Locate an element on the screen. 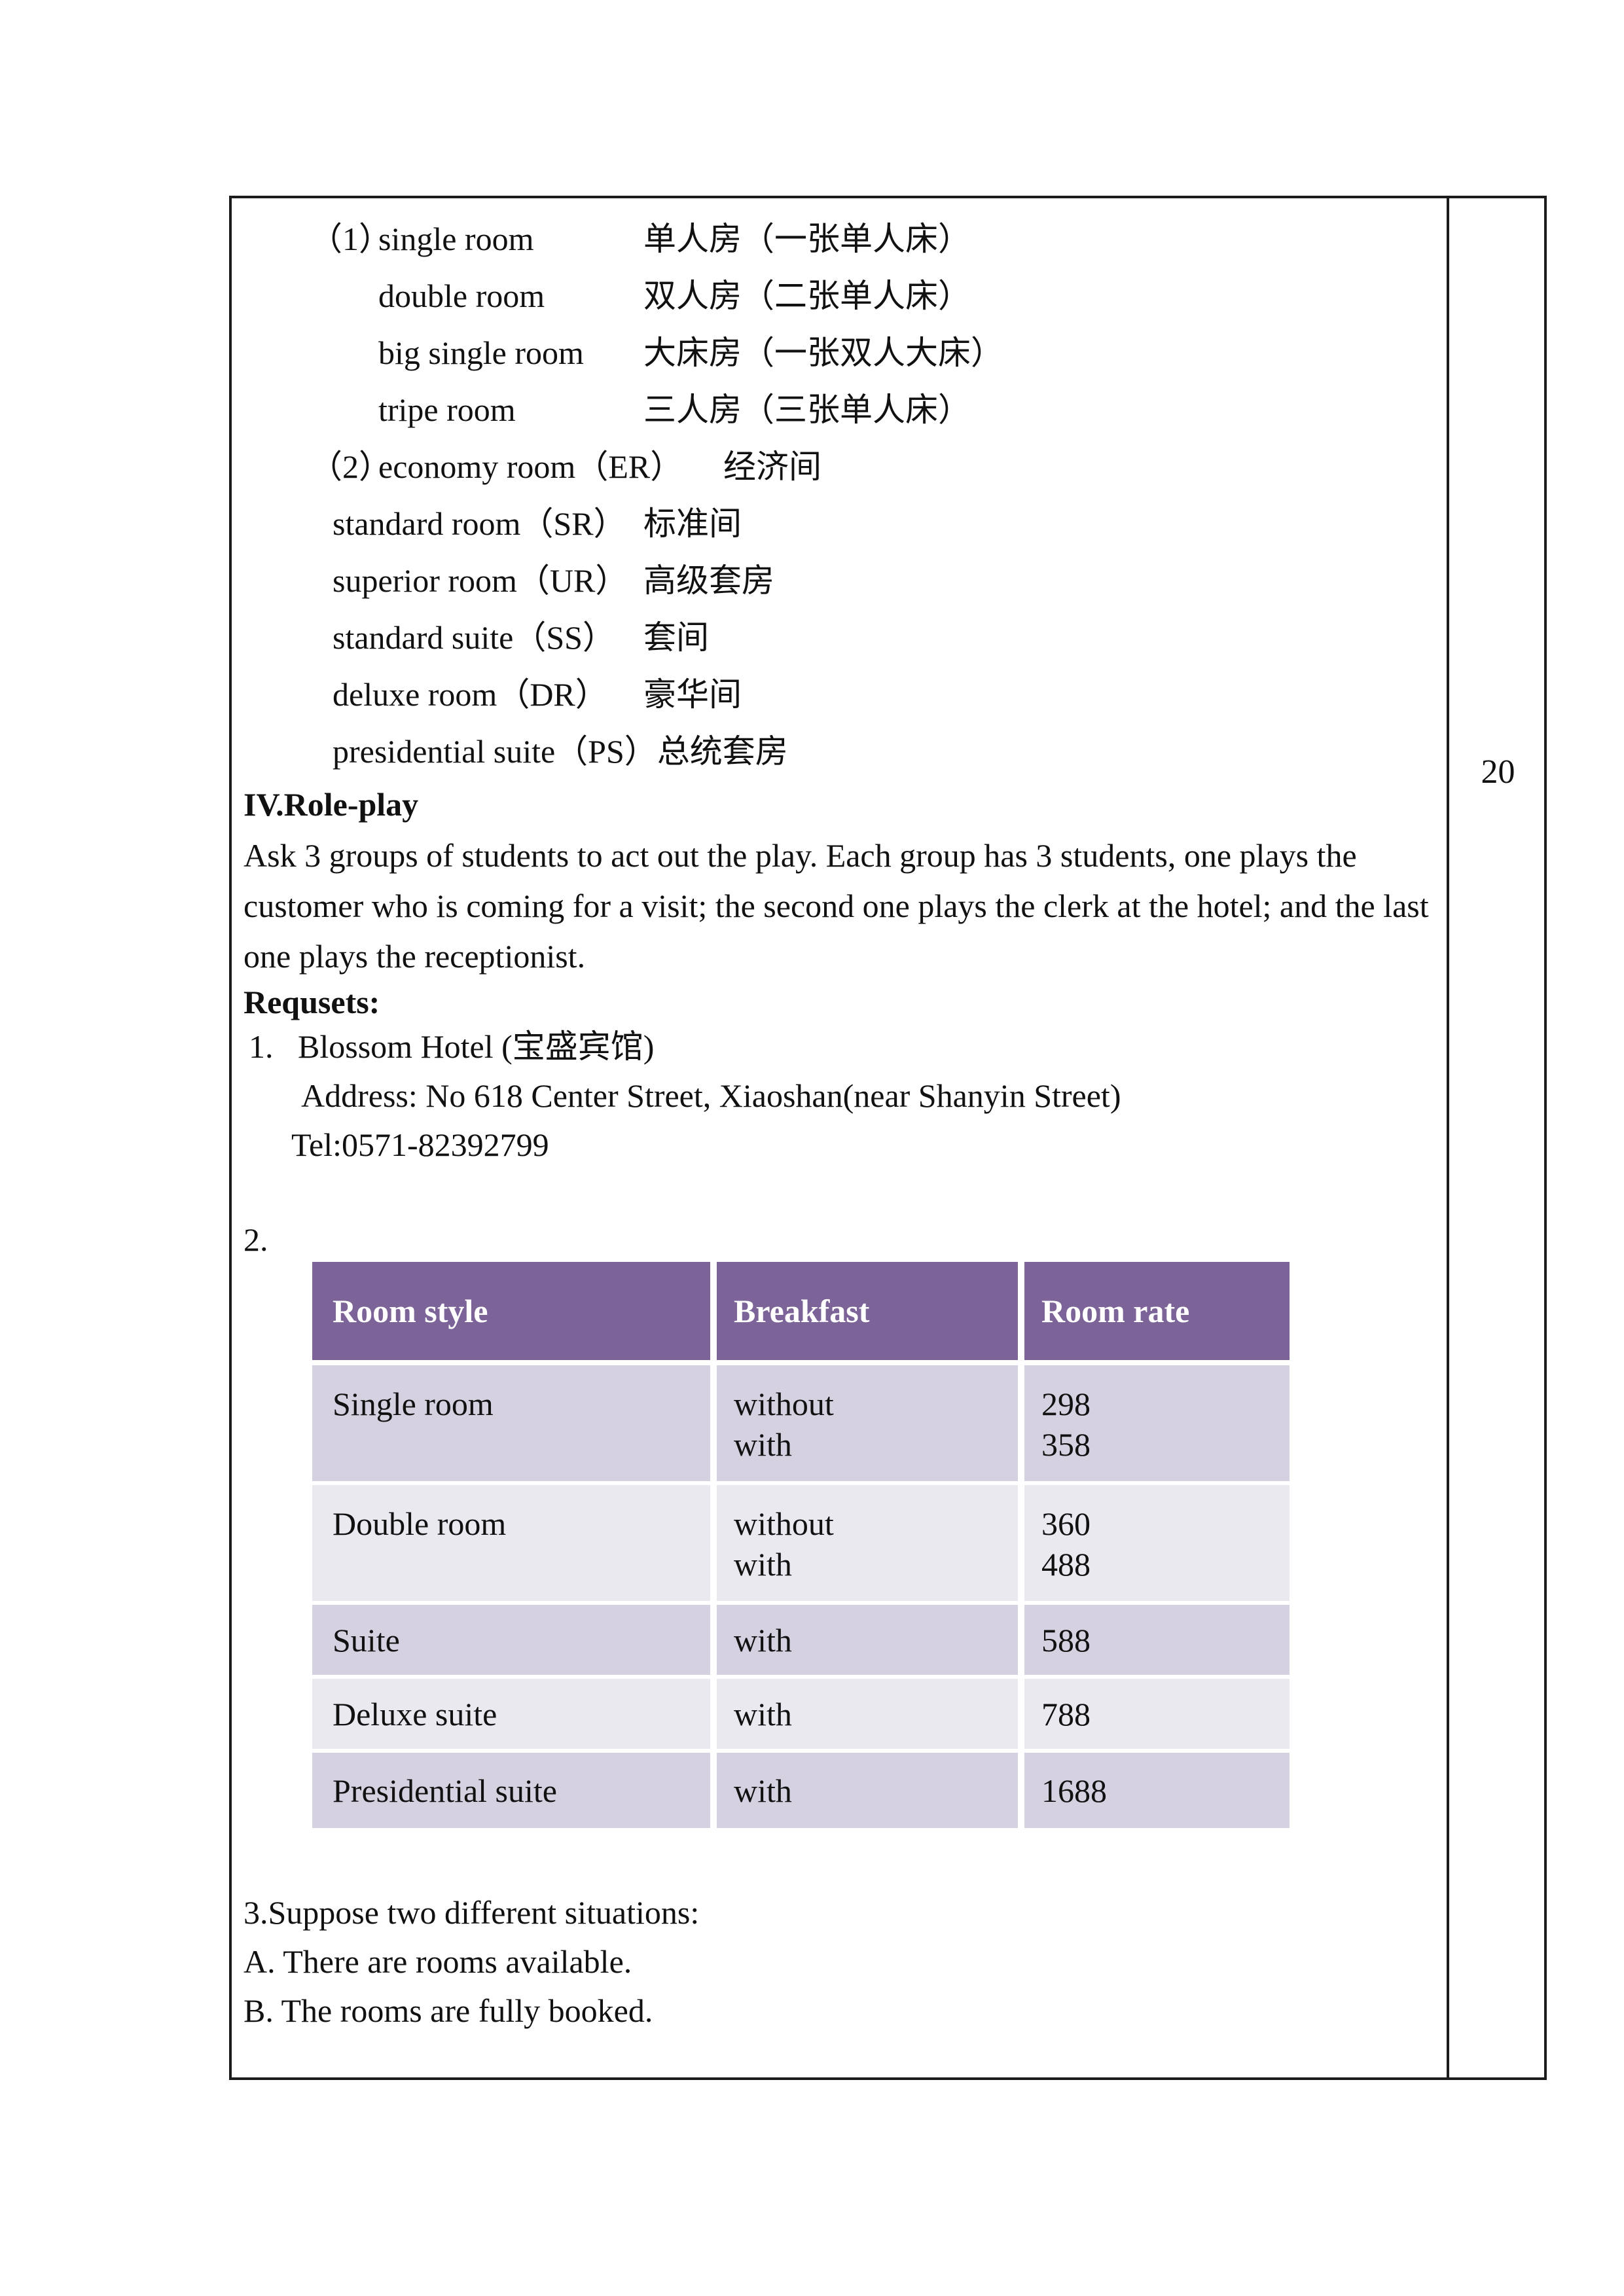  vocab-chinese: 大床房（一张双人大床） is located at coordinates (823, 352).